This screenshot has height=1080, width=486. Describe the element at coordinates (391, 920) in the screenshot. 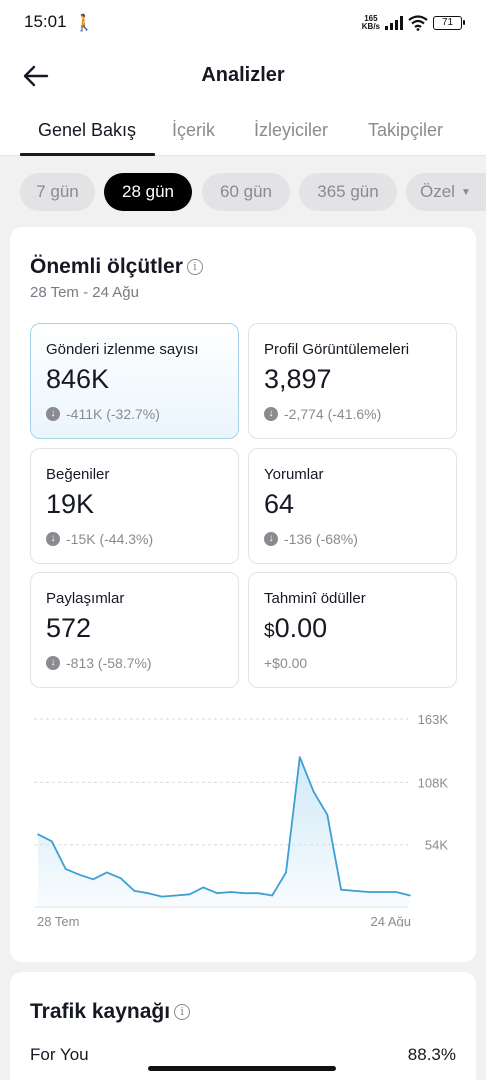

I see `x-tick-label: 24 Ağu` at that location.